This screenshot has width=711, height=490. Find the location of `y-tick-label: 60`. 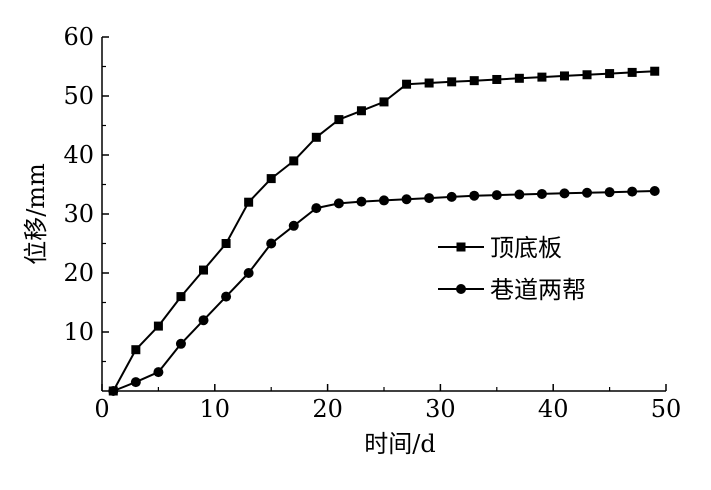

y-tick-label: 60 is located at coordinates (78, 37).